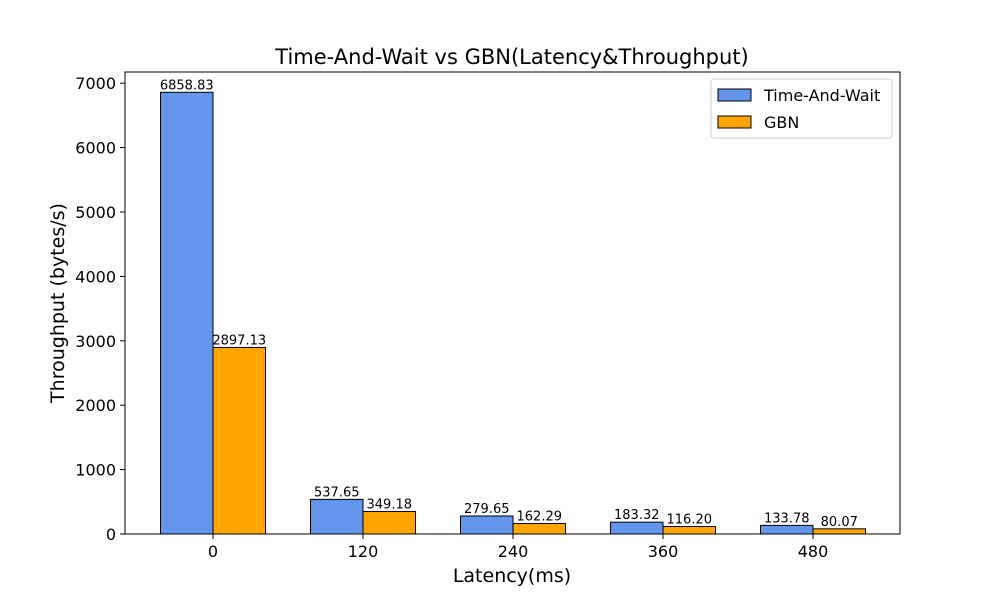  What do you see at coordinates (781, 122) in the screenshot?
I see `legend-label-gbn: GBN` at bounding box center [781, 122].